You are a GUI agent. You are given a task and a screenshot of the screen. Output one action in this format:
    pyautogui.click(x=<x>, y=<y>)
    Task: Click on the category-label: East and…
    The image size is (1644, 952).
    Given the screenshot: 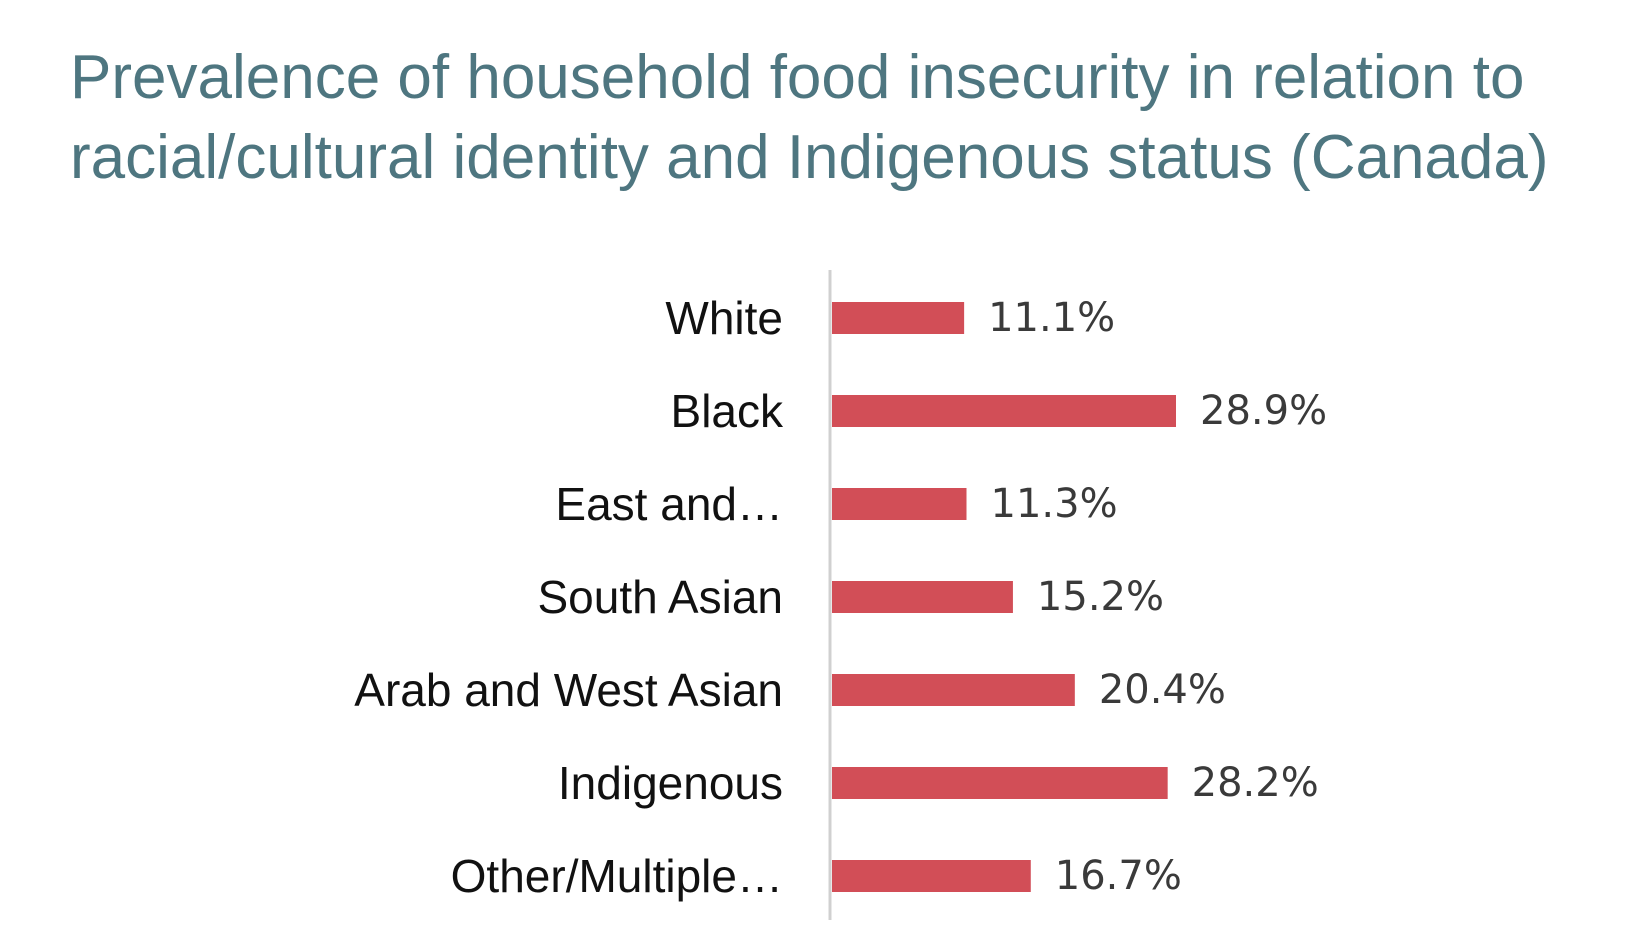 What is the action you would take?
    pyautogui.click(x=669, y=504)
    